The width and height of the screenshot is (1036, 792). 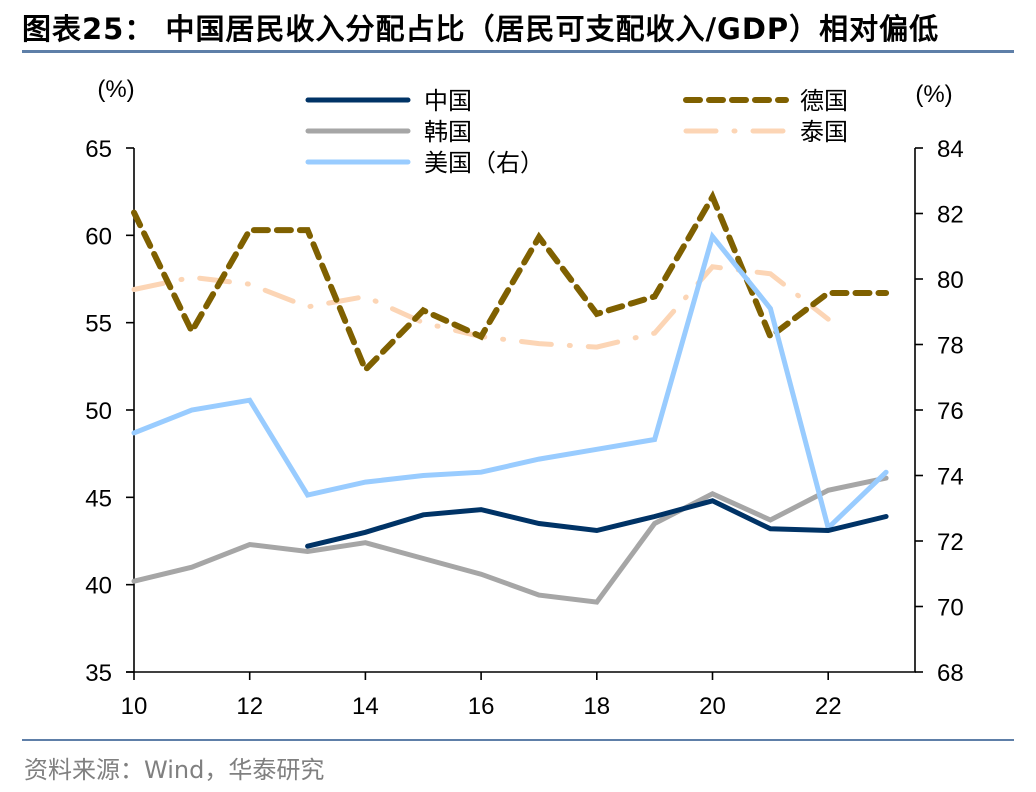 What do you see at coordinates (950, 673) in the screenshot?
I see `right-axis-tick-label: 68` at bounding box center [950, 673].